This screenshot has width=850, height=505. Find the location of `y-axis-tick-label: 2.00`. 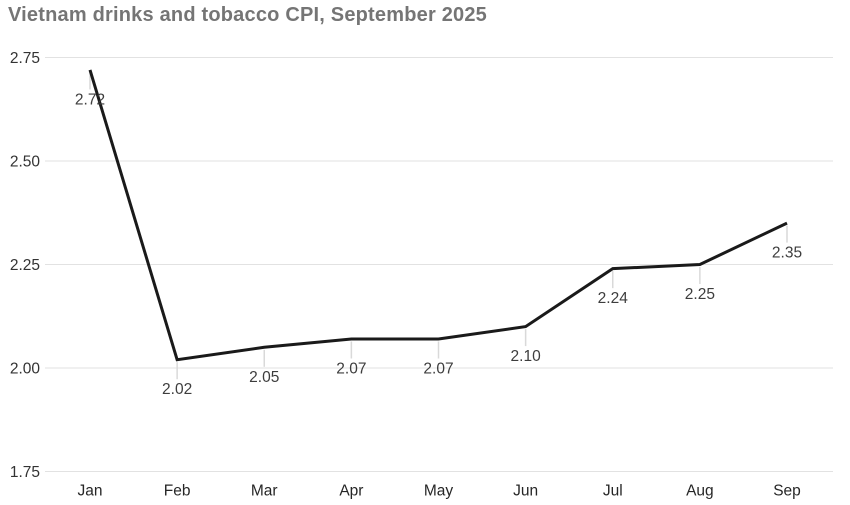

y-axis-tick-label: 2.00 is located at coordinates (25, 369).